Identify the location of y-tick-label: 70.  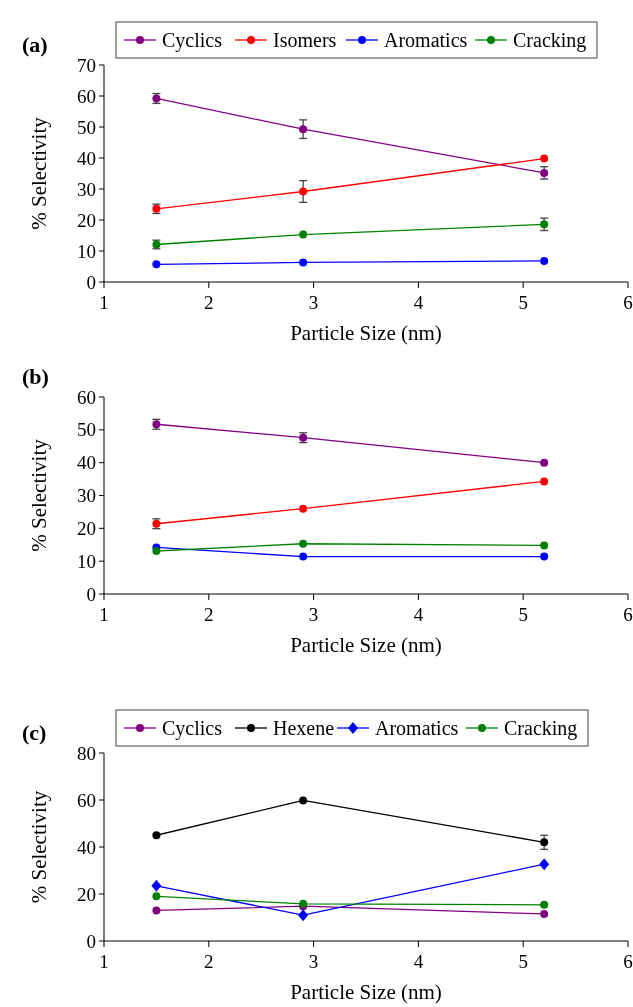
(86, 65).